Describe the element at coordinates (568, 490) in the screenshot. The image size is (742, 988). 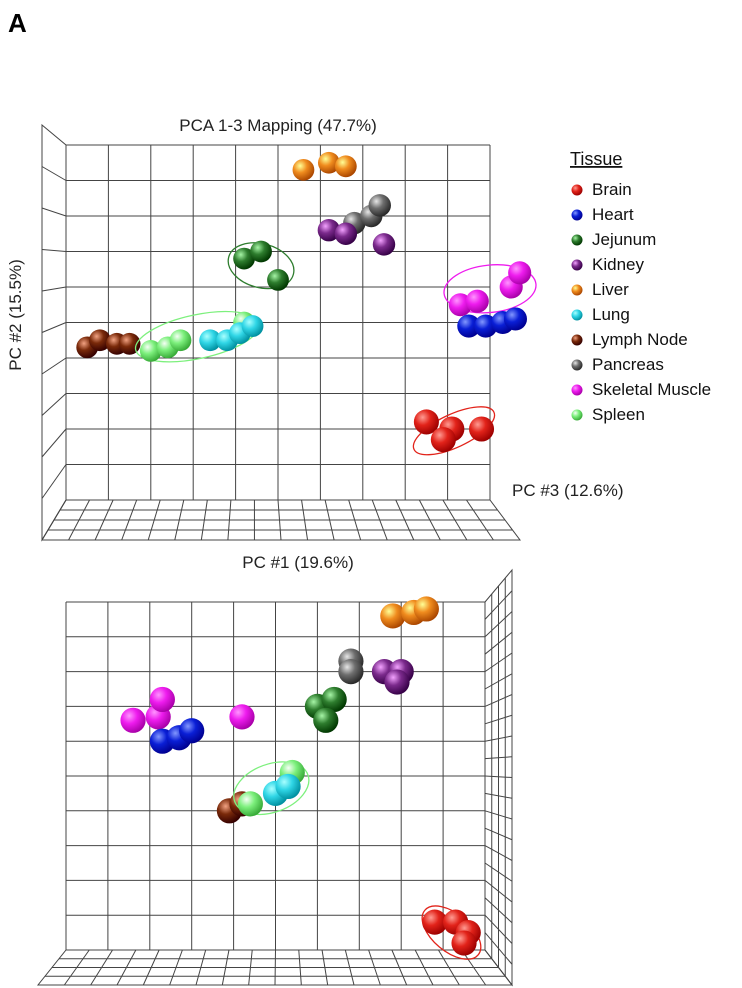
I see `plot-top-z-label: PC #3 (12.6%)` at that location.